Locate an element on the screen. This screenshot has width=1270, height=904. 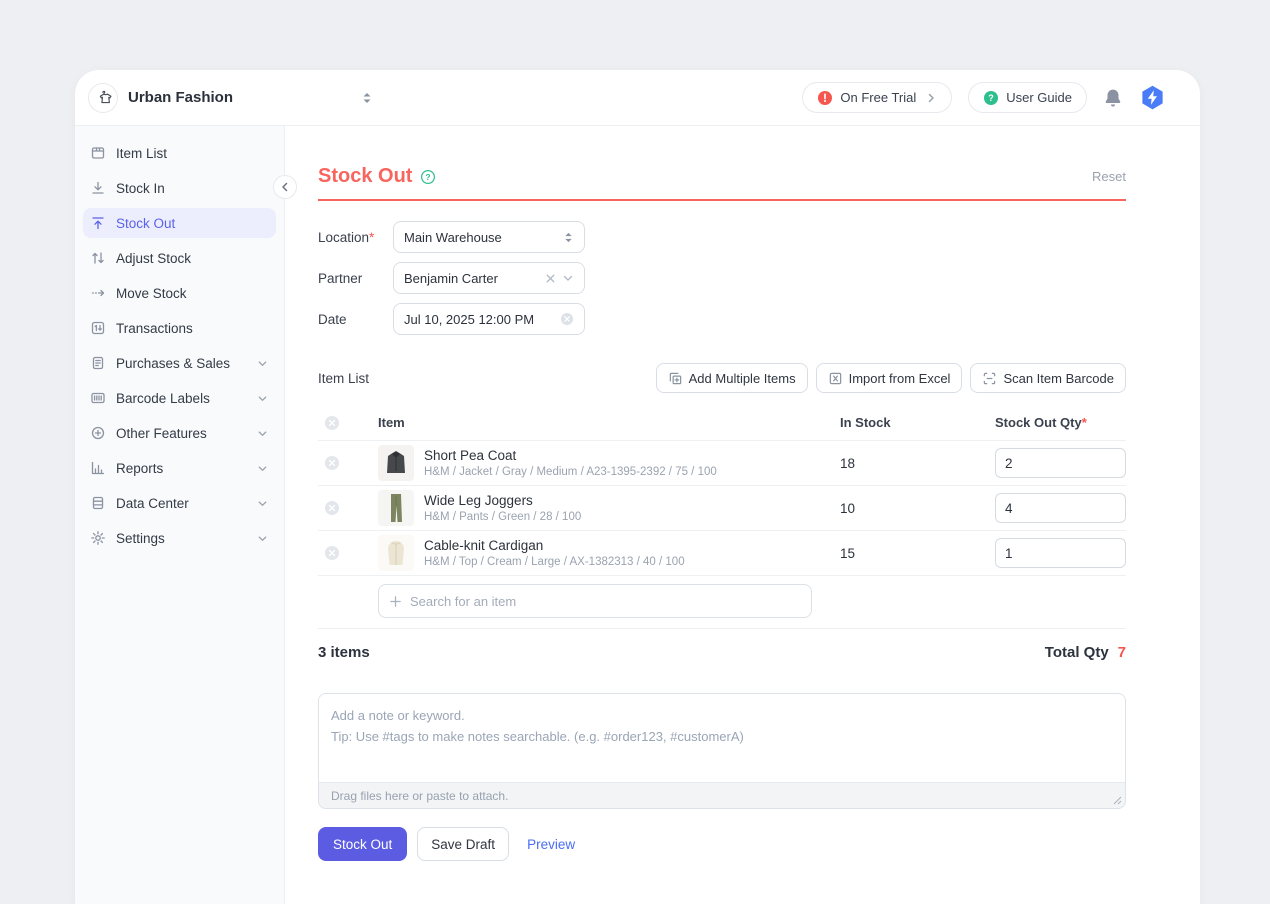
item-name: Cable-knit Cardigan is located at coordinates (484, 545).